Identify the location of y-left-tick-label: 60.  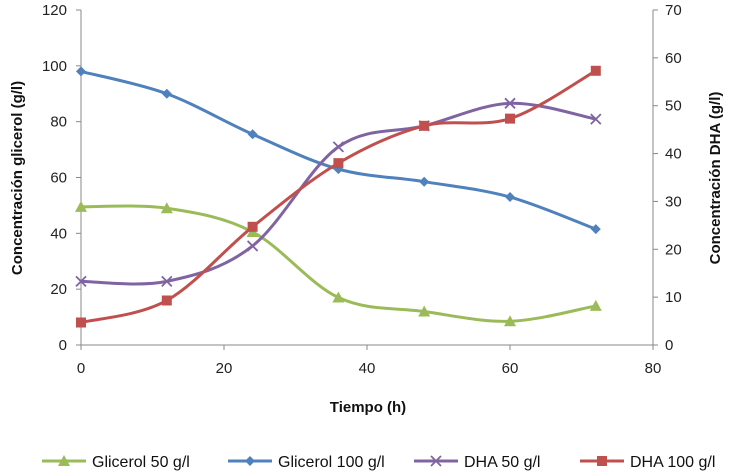
(58, 178).